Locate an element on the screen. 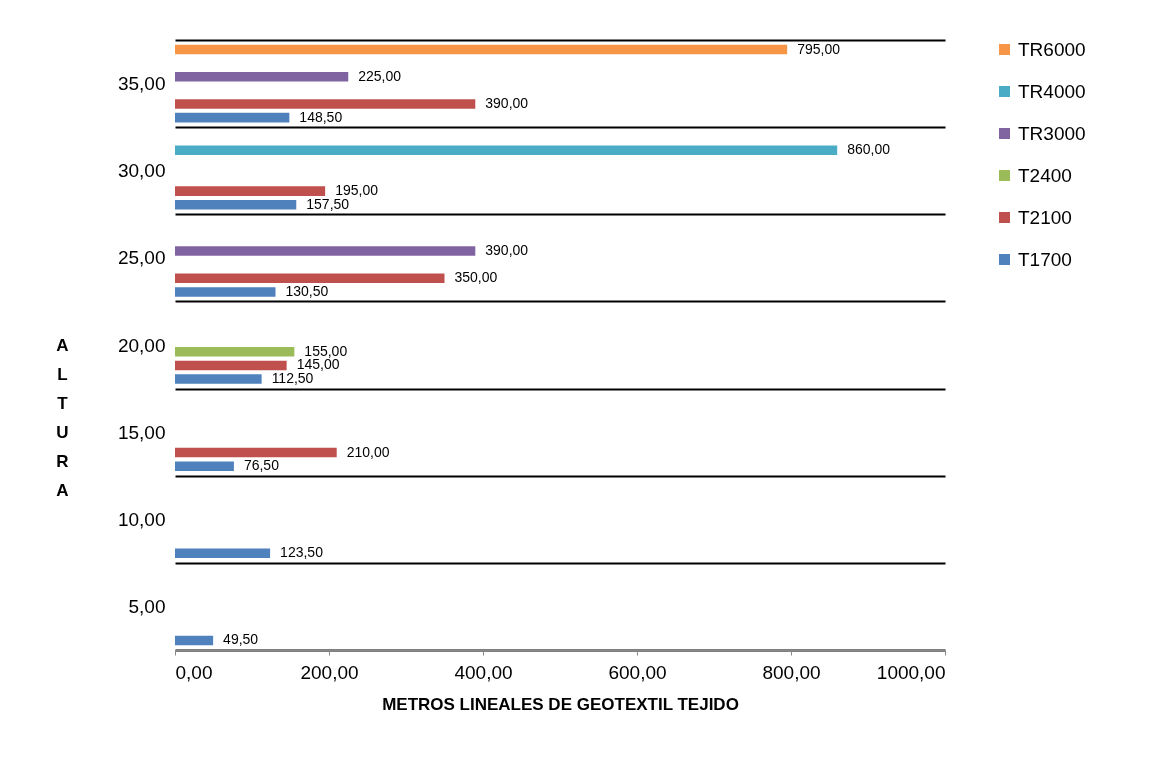  x-tick-label: 1000,00 is located at coordinates (911, 672).